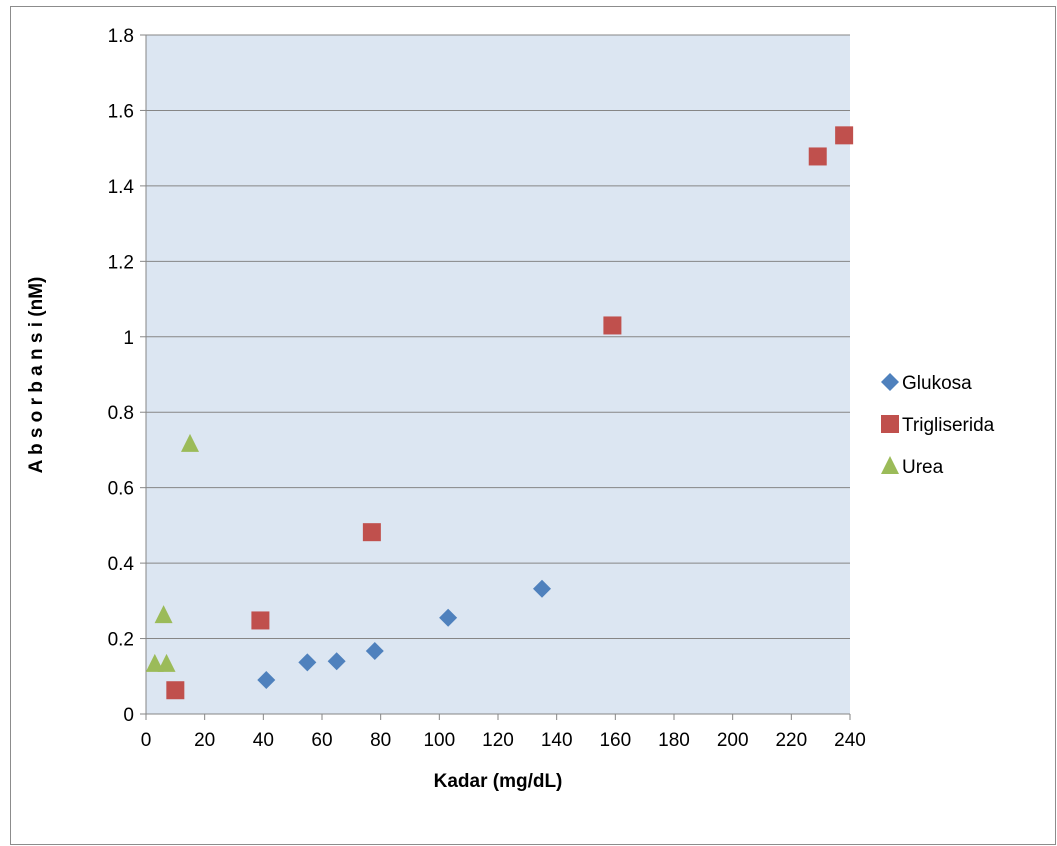 Image resolution: width=1057 pixels, height=846 pixels. Describe the element at coordinates (890, 424) in the screenshot. I see `legend-marker-trigliserida` at that location.